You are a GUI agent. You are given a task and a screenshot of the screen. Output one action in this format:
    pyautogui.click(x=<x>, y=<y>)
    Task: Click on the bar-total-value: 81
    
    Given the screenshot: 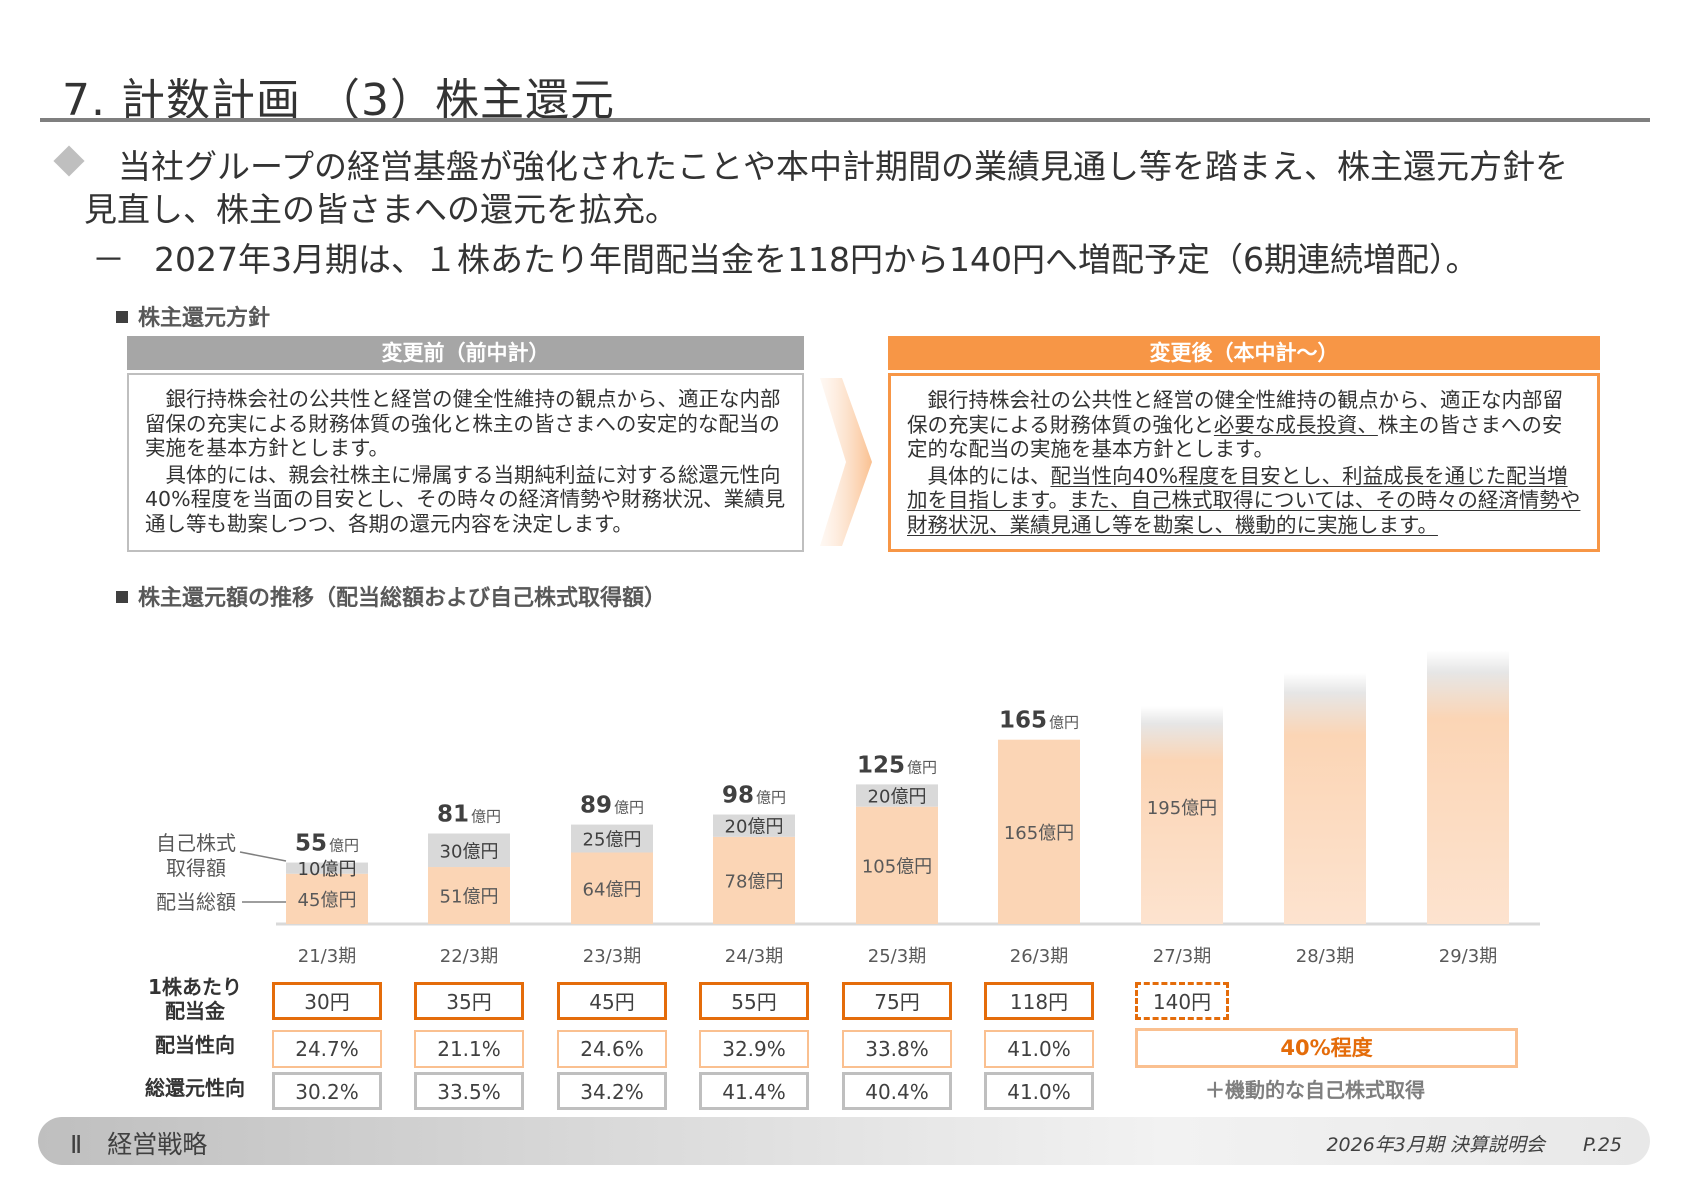 What is the action you would take?
    pyautogui.click(x=453, y=815)
    